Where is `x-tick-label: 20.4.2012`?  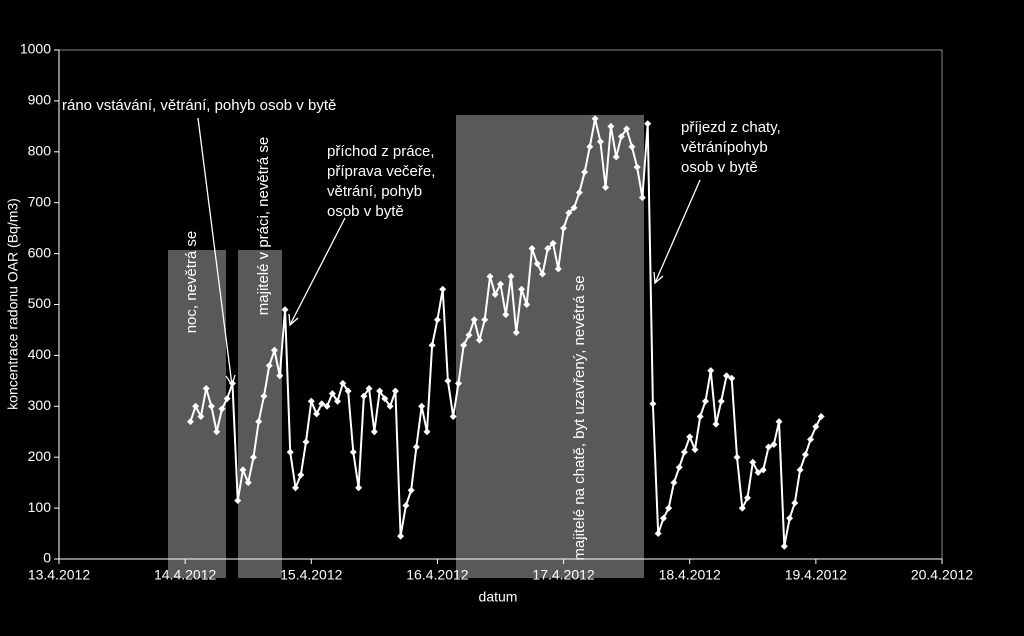 x-tick-label: 20.4.2012 is located at coordinates (942, 575).